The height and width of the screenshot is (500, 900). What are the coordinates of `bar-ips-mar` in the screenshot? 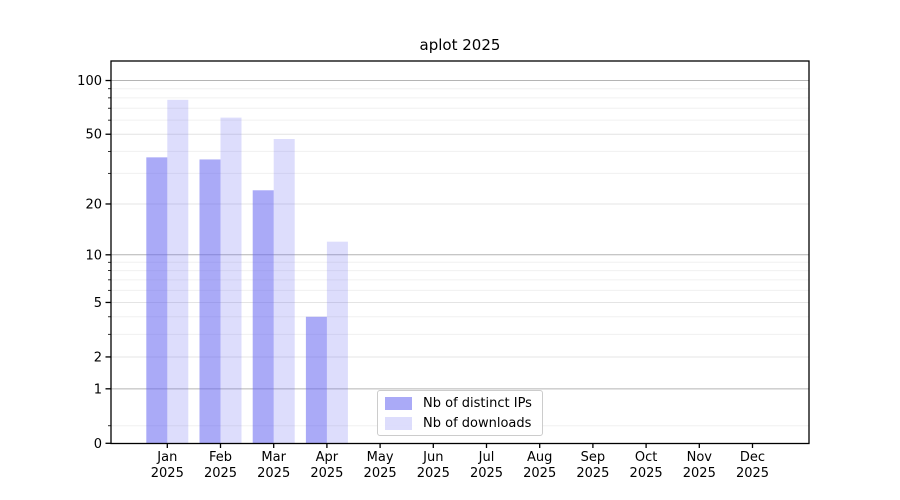 It's located at (263, 317).